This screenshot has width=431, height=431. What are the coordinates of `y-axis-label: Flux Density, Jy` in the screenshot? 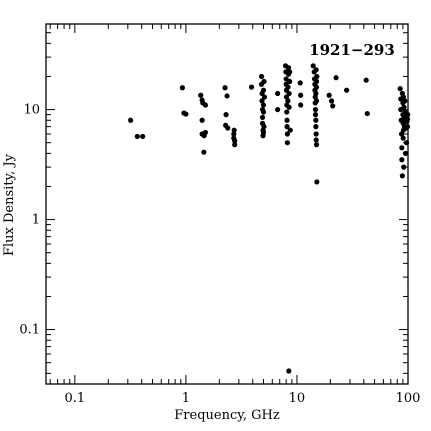 It's located at (9, 204).